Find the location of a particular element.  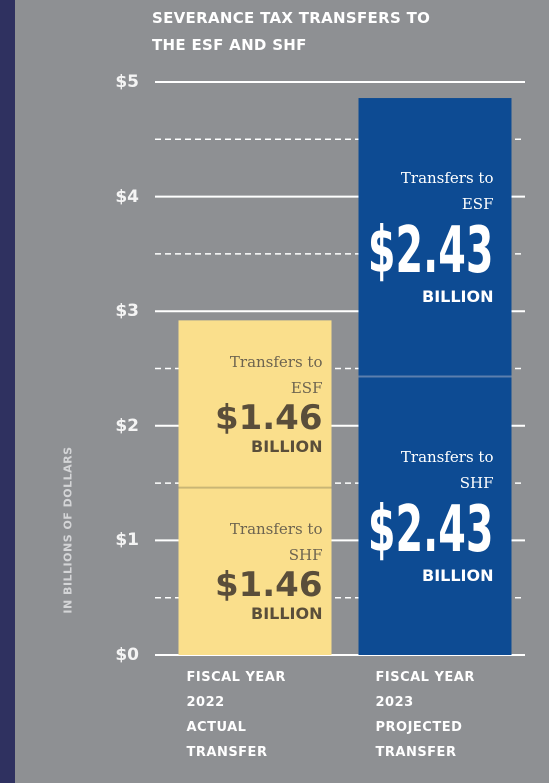

segment-label: Transfers to ESF $1.46 BILLION is located at coordinates (255, 403).